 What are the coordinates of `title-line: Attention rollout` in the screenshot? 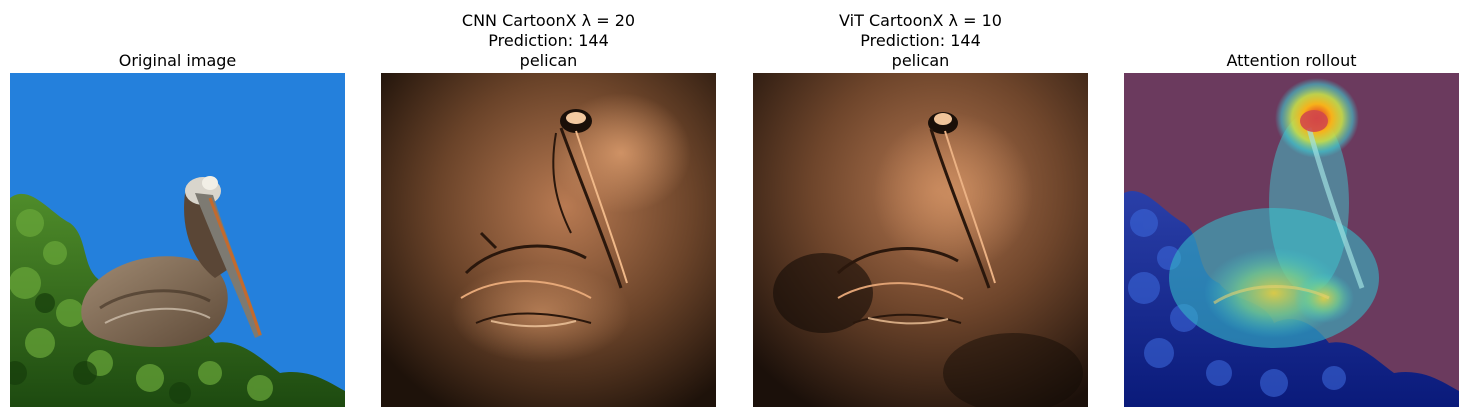 It's located at (1291, 60).